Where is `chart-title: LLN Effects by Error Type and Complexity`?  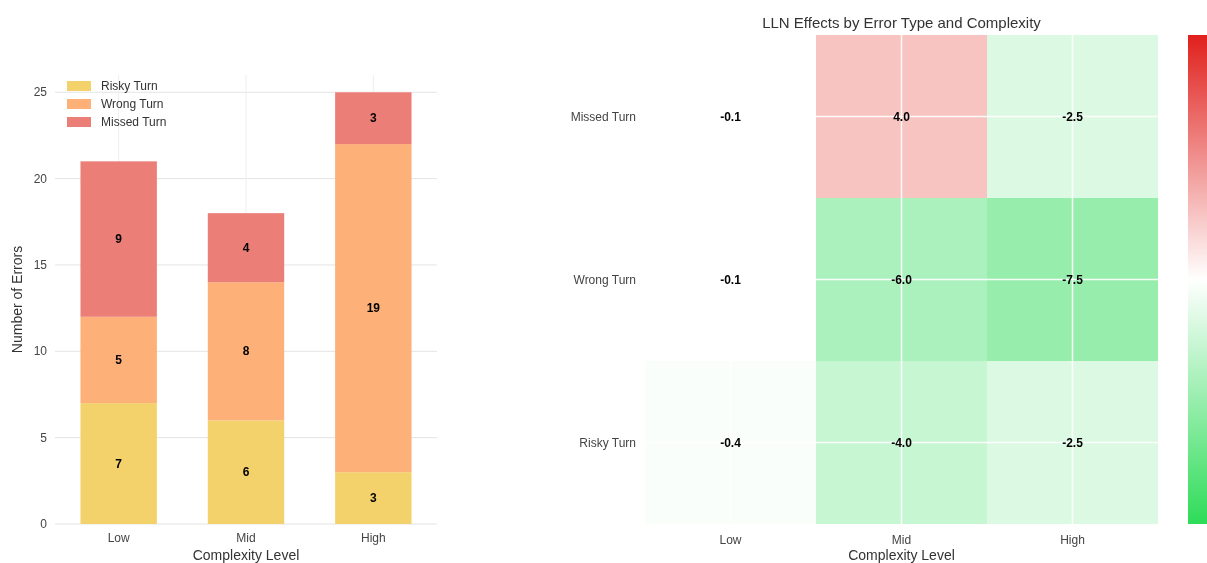
chart-title: LLN Effects by Error Type and Complexity is located at coordinates (902, 22).